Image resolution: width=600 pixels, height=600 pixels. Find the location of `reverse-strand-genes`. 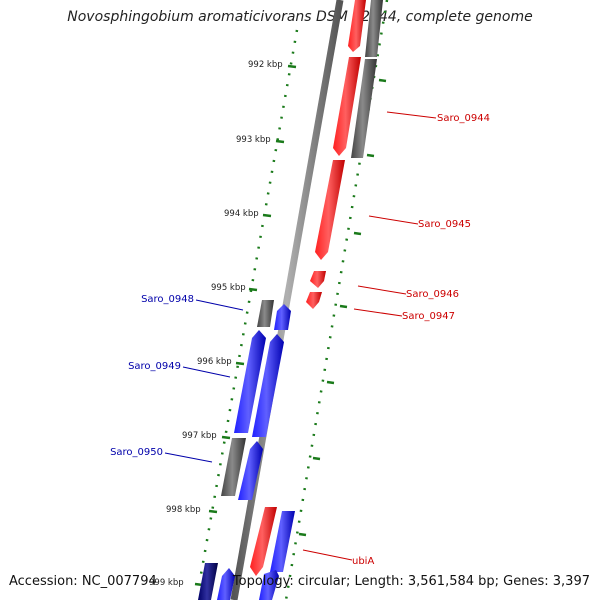

reverse-strand-genes is located at coordinates (244, 450).